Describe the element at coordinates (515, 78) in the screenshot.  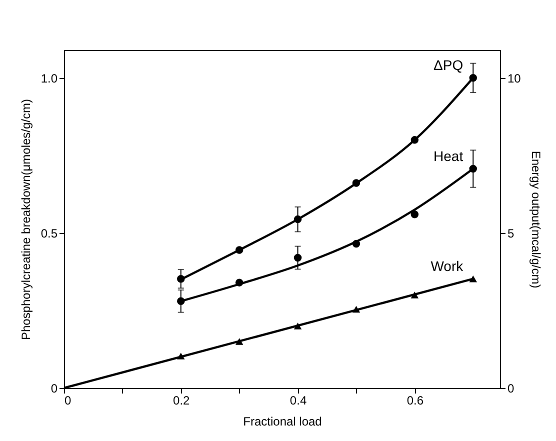
I see `y2-tick-label: 10` at that location.